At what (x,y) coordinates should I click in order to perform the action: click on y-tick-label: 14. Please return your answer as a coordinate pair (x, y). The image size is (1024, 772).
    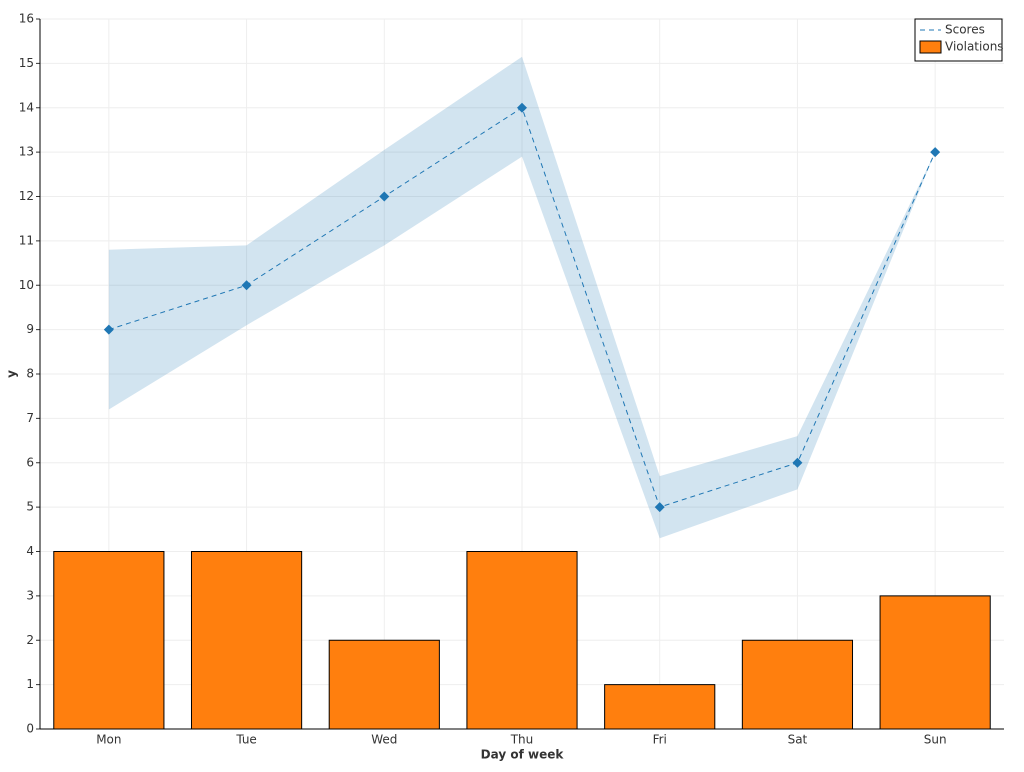
    Looking at the image, I should click on (26, 107).